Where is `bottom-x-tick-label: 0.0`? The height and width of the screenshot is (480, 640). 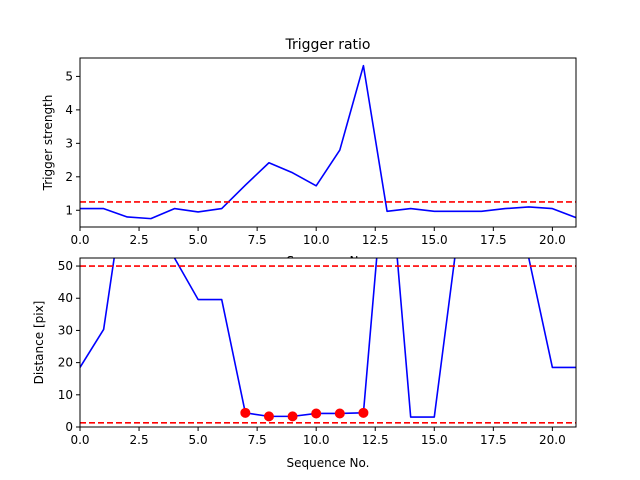 bottom-x-tick-label: 0.0 is located at coordinates (79, 440).